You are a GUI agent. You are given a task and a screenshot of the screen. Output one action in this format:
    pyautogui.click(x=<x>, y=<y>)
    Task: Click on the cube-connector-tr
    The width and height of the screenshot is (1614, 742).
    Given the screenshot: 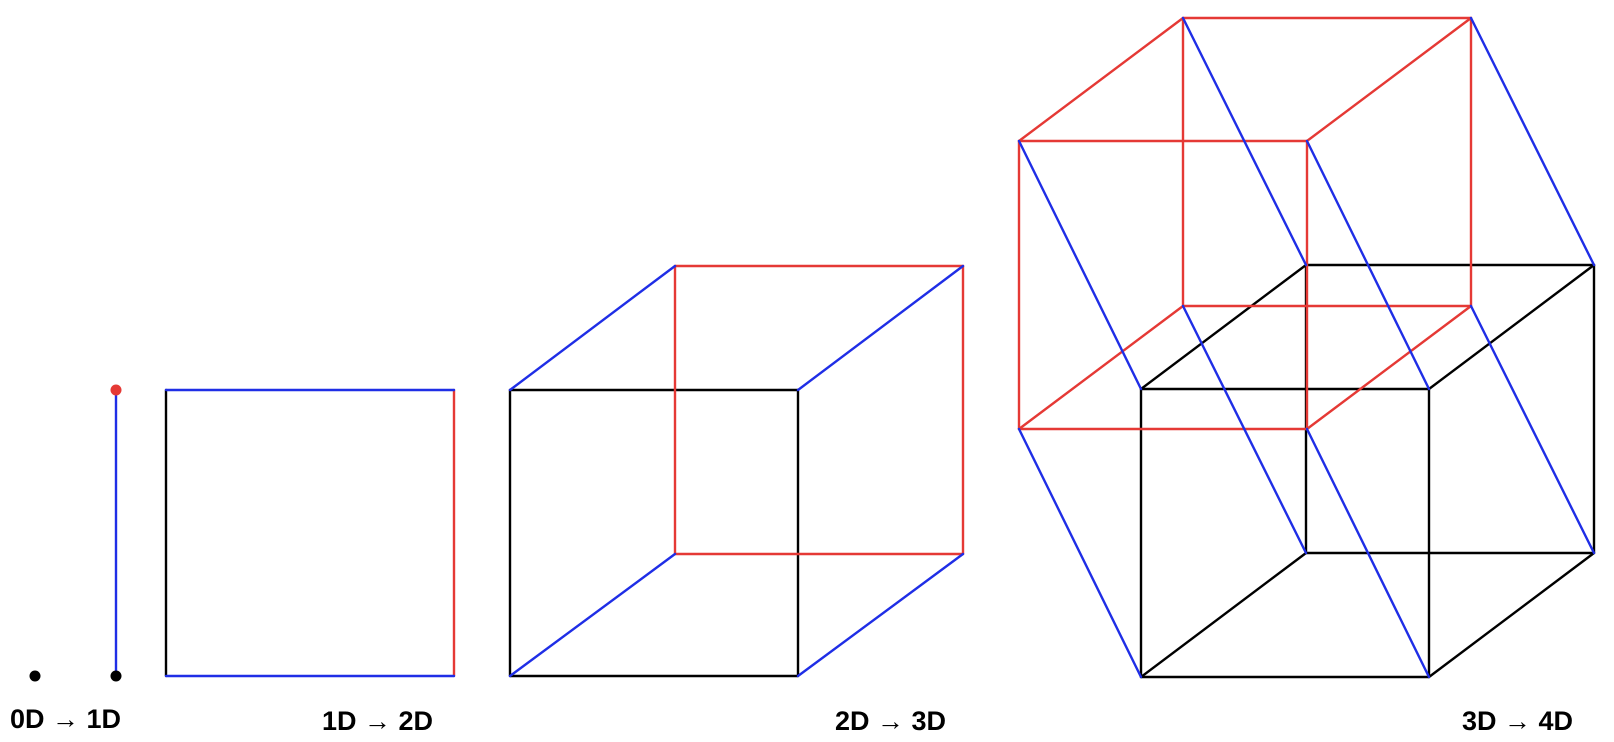 What is the action you would take?
    pyautogui.click(x=880, y=328)
    